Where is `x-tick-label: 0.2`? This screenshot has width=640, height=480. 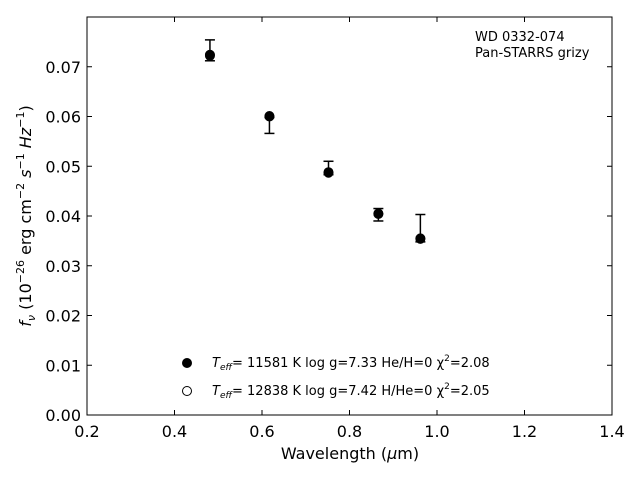 x-tick-label: 0.2 is located at coordinates (86, 431).